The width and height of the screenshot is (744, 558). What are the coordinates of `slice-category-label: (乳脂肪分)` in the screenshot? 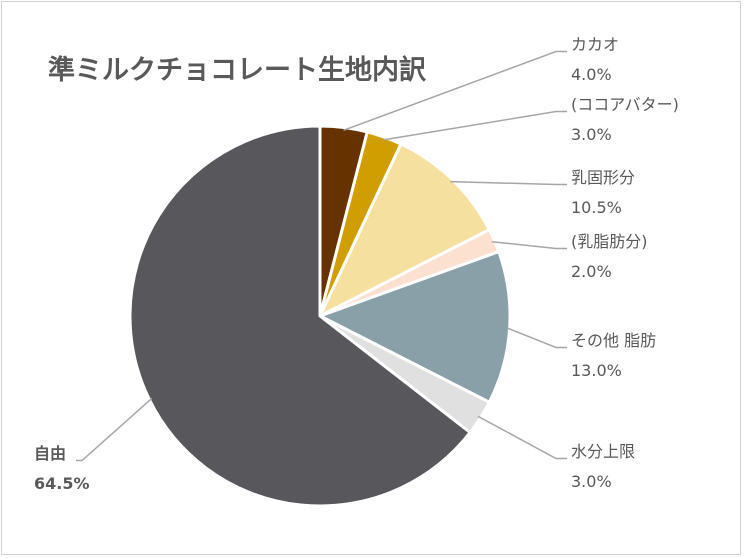 It's located at (609, 241).